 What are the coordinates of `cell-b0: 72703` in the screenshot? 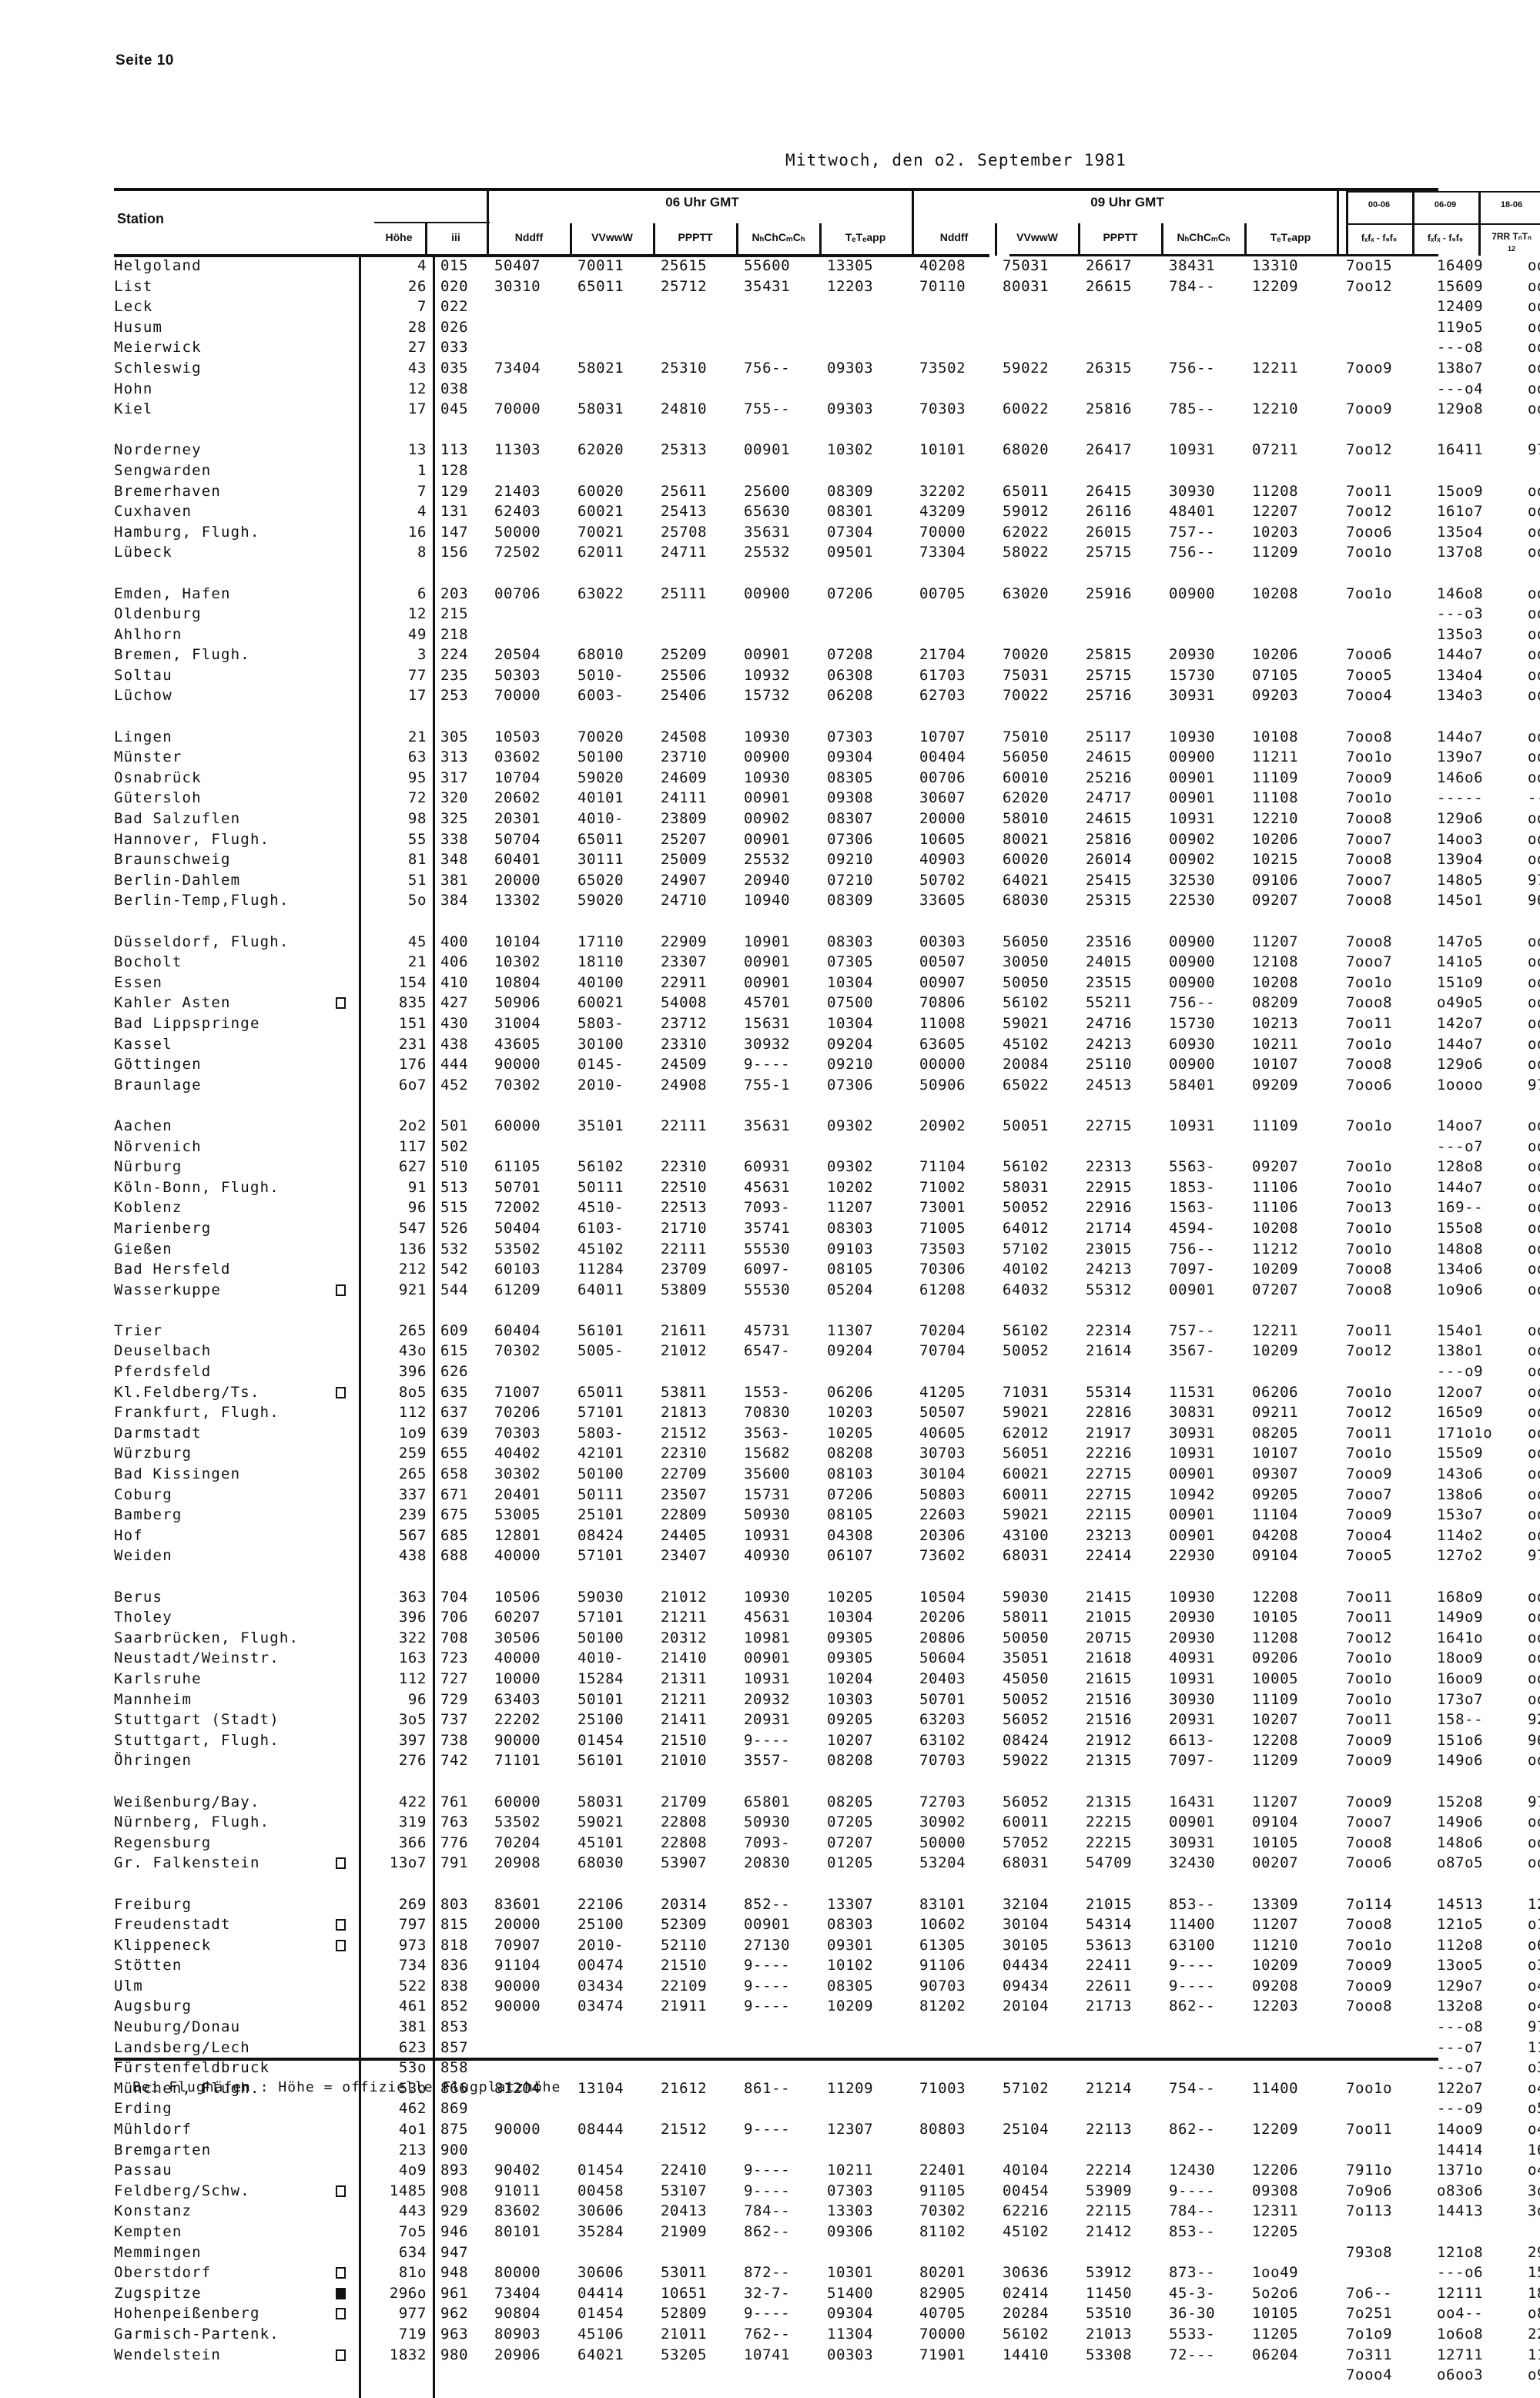 It's located at (942, 1802).